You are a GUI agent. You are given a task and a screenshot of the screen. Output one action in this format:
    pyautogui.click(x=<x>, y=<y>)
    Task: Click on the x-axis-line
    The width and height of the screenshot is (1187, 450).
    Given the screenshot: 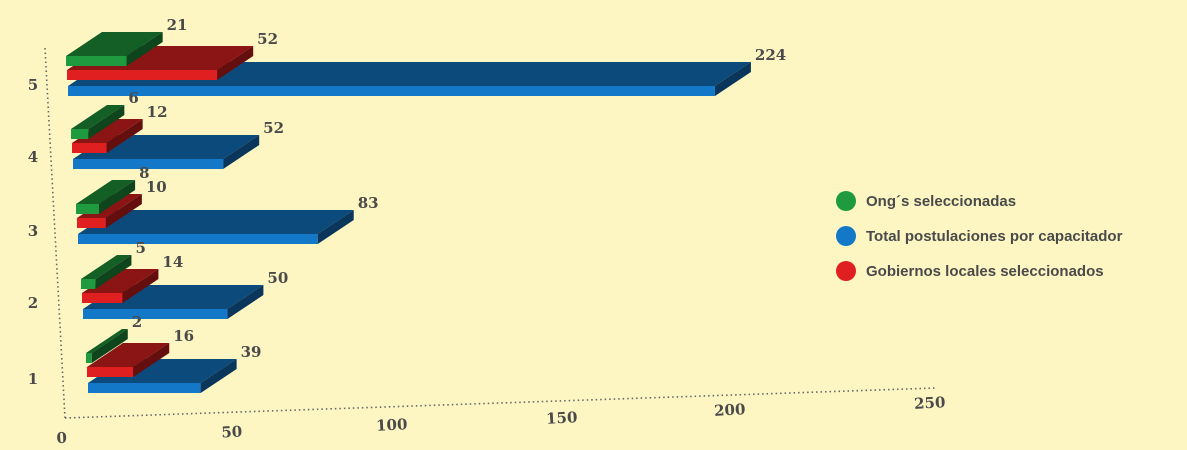 What is the action you would take?
    pyautogui.click(x=500, y=403)
    